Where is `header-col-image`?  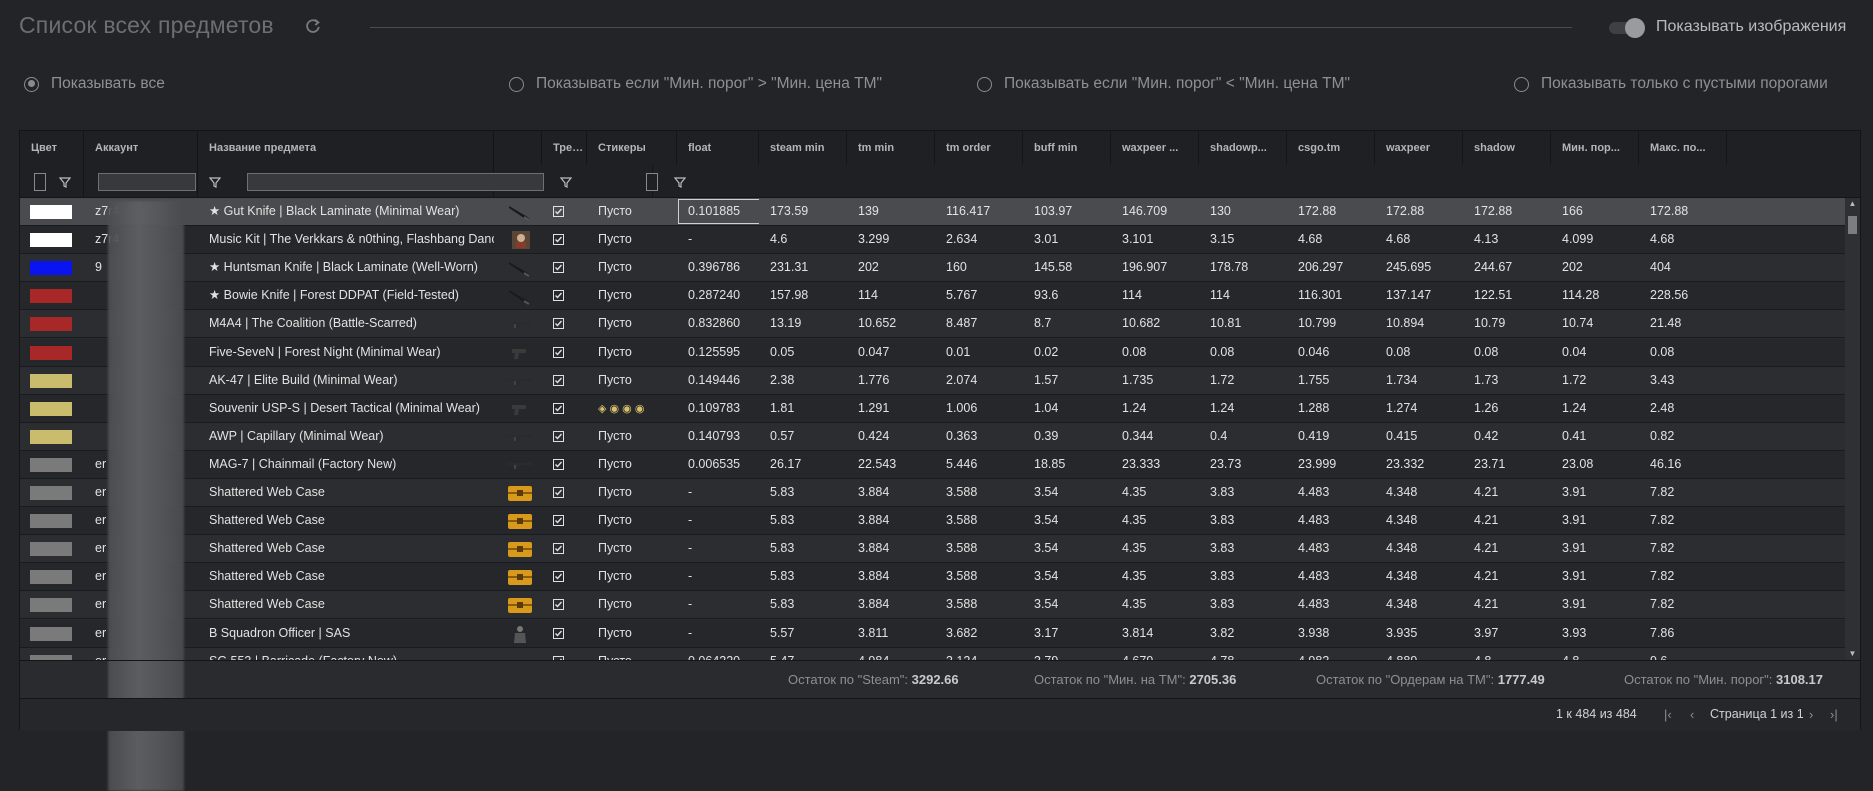
header-col-image is located at coordinates (518, 148).